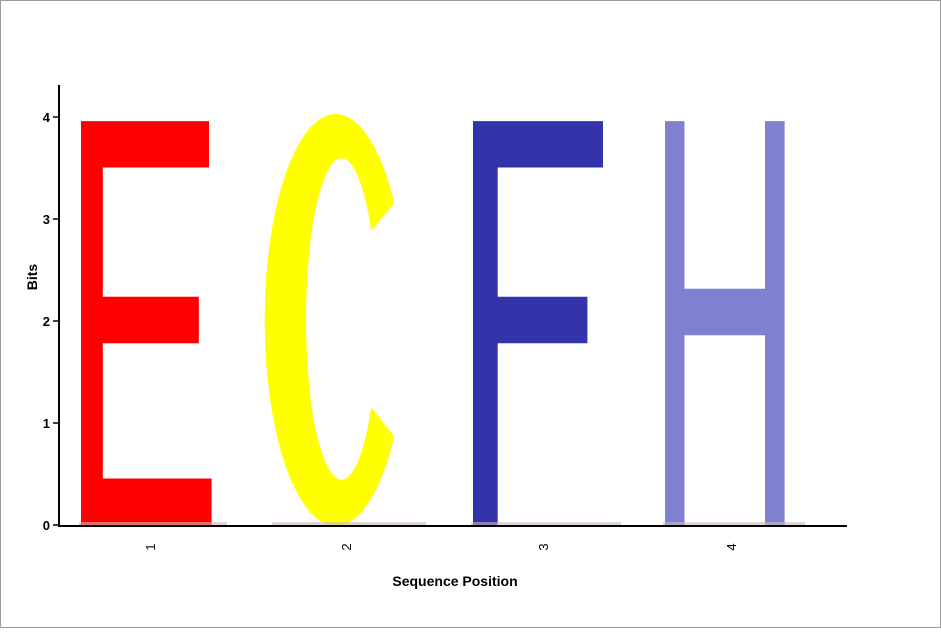 The image size is (941, 632). I want to click on y-tick-label: 3, so click(46, 219).